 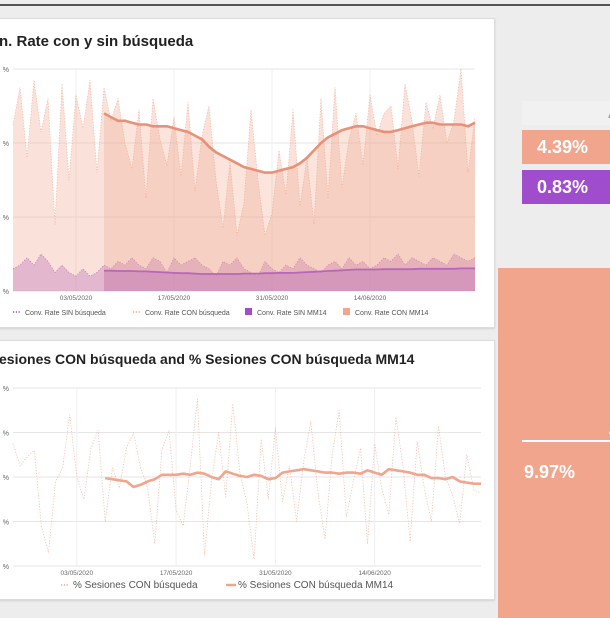 I want to click on scorecard-value: 9.97%, so click(x=550, y=472).